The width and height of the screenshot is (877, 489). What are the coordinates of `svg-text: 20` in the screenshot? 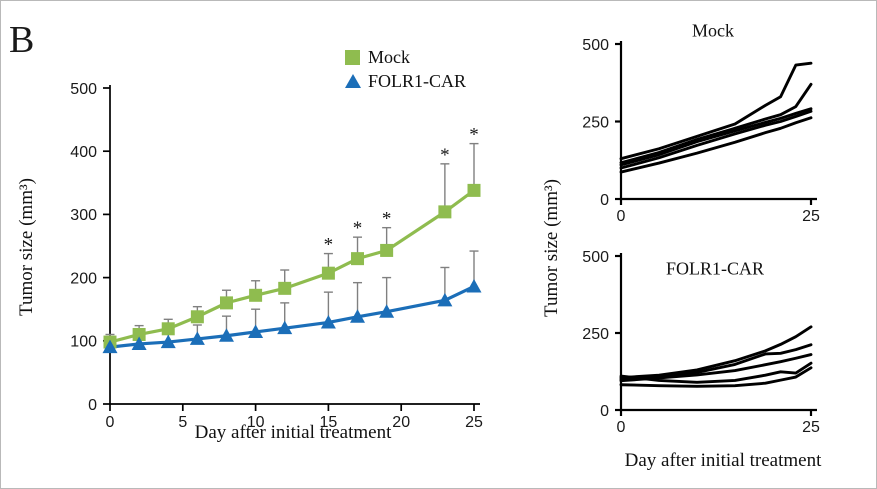 It's located at (401, 422).